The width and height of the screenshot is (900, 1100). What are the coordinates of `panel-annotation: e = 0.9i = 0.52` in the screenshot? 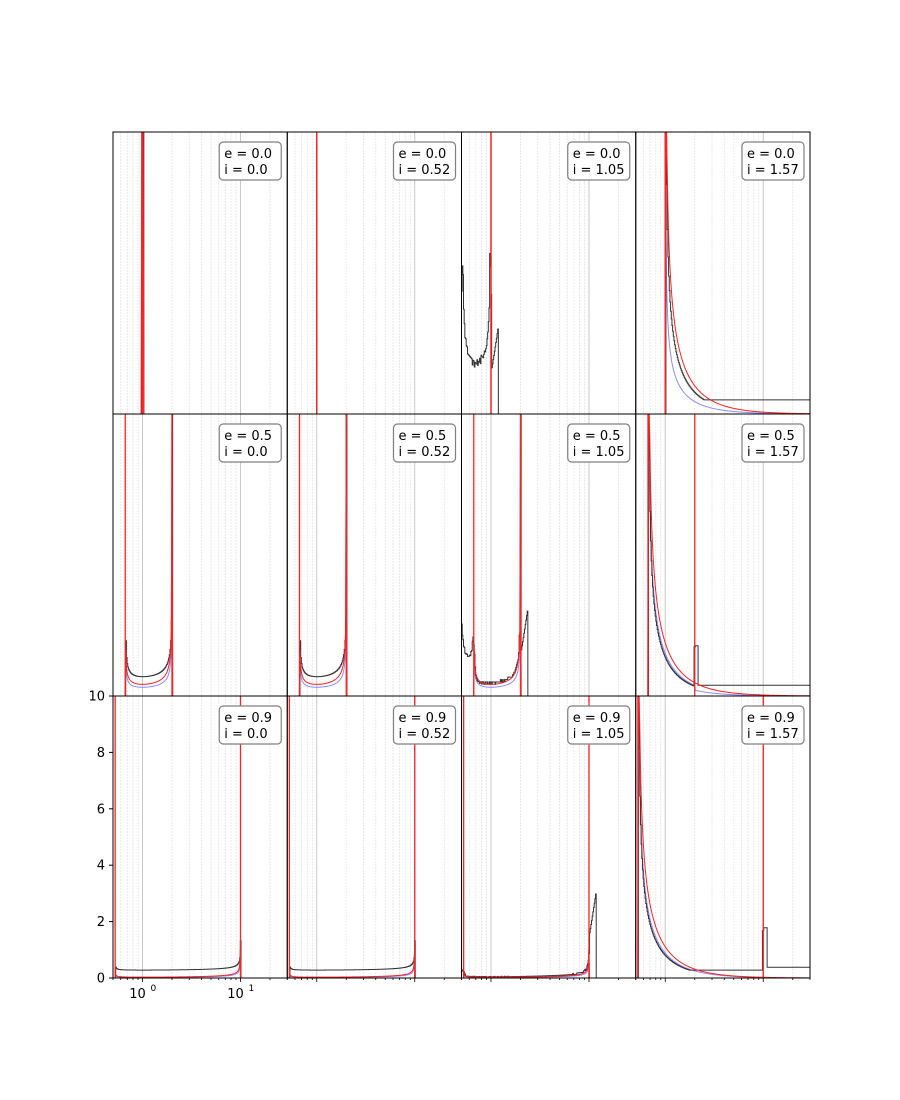 It's located at (424, 725).